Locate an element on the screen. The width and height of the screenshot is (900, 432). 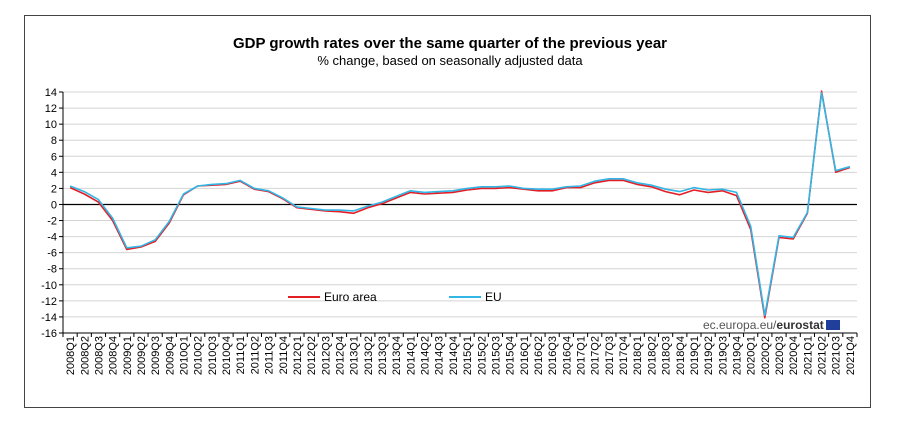
legend-label: EU is located at coordinates (493, 297).